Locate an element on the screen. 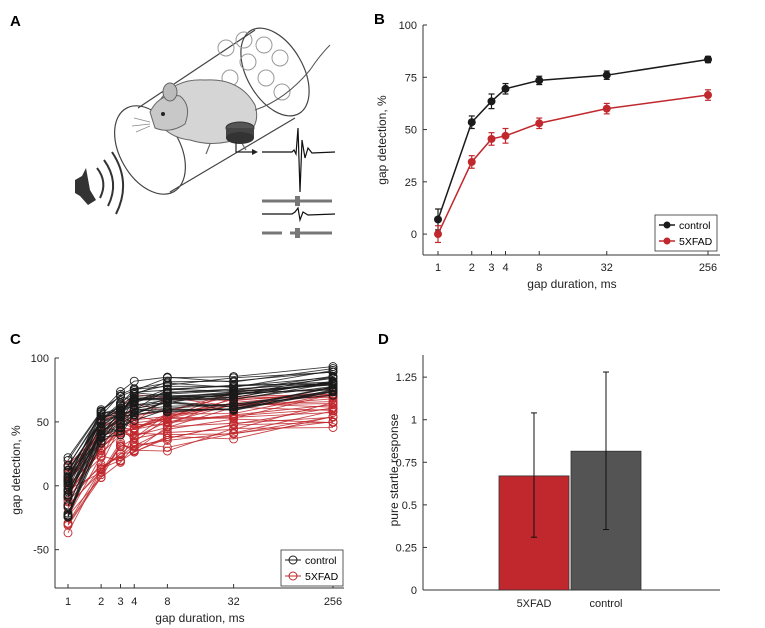 This screenshot has width=765, height=628. y-tick-label-c: 0 is located at coordinates (46, 487).